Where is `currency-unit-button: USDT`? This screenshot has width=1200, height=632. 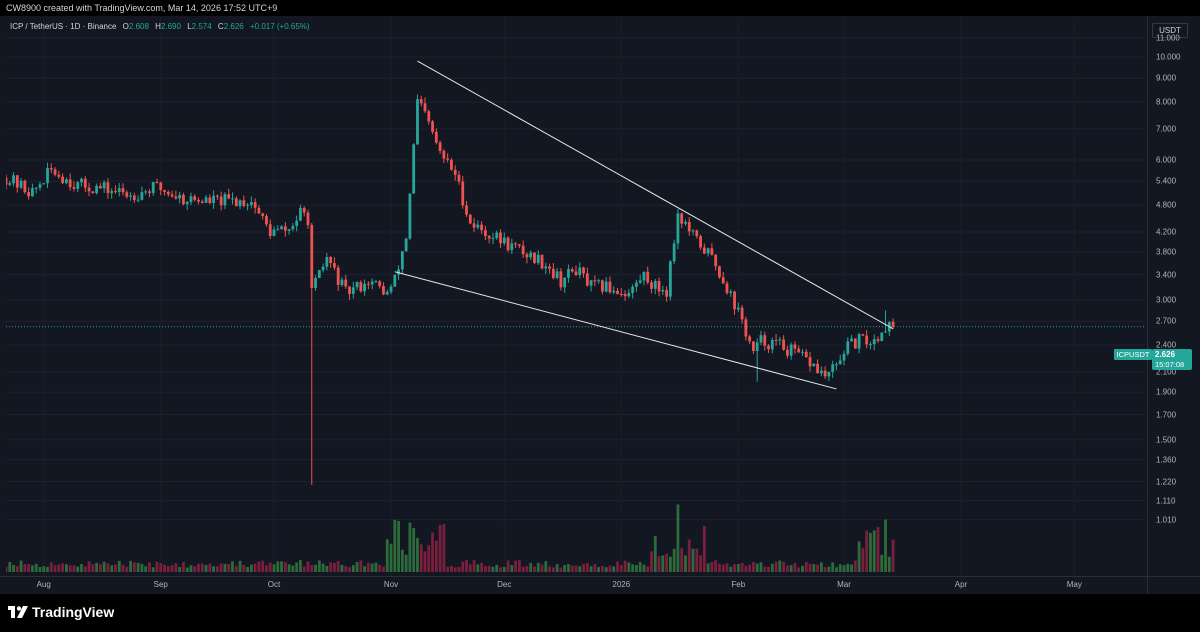
currency-unit-button: USDT is located at coordinates (1170, 30).